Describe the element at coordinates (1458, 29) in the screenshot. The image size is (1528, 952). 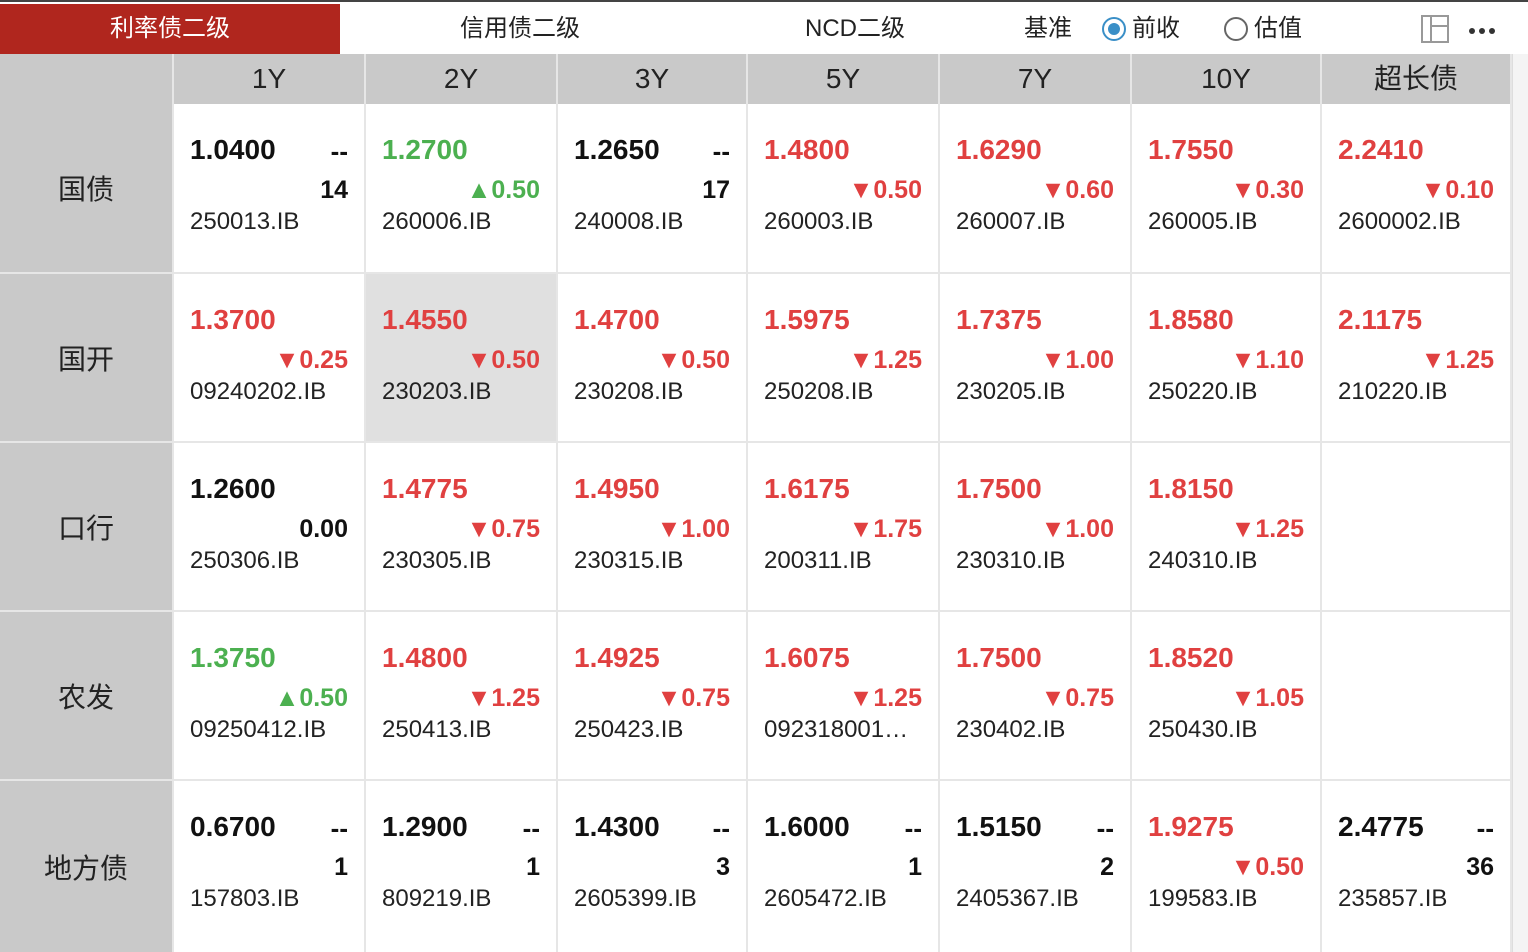
I see `toolbar-icons` at that location.